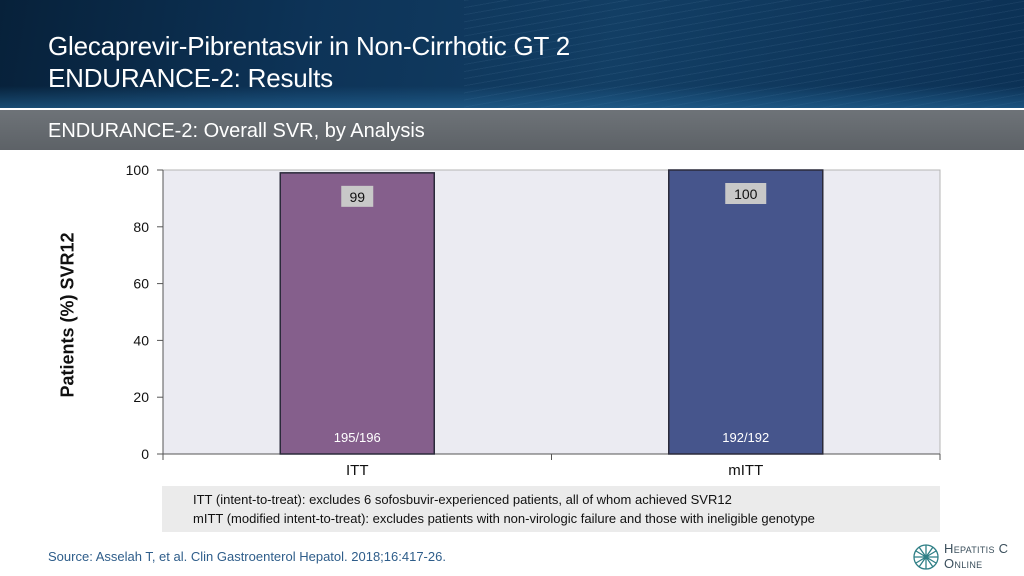 The width and height of the screenshot is (1024, 576). What do you see at coordinates (357, 313) in the screenshot?
I see `bar-itt` at bounding box center [357, 313].